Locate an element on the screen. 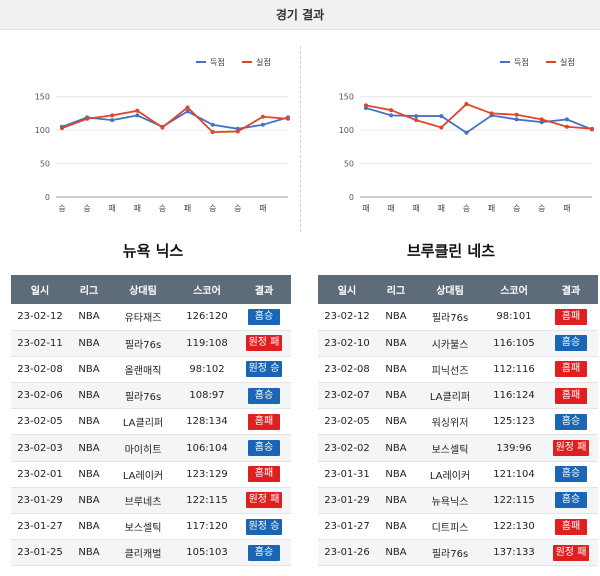 This screenshot has width=600, height=576. cell-result: 원정 승 is located at coordinates (264, 370).